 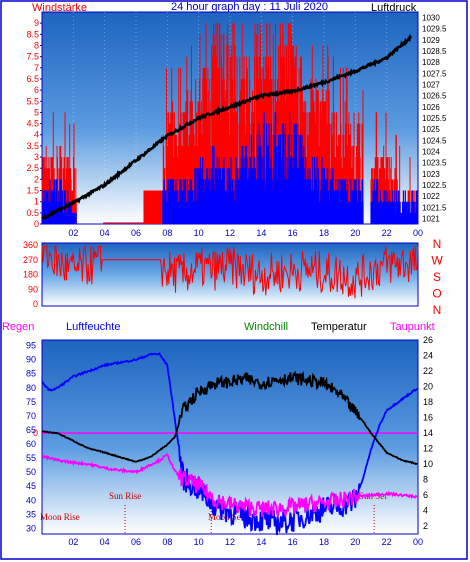 What do you see at coordinates (32, 191) in the screenshot?
I see `wind-tick-label: 1.5` at bounding box center [32, 191].